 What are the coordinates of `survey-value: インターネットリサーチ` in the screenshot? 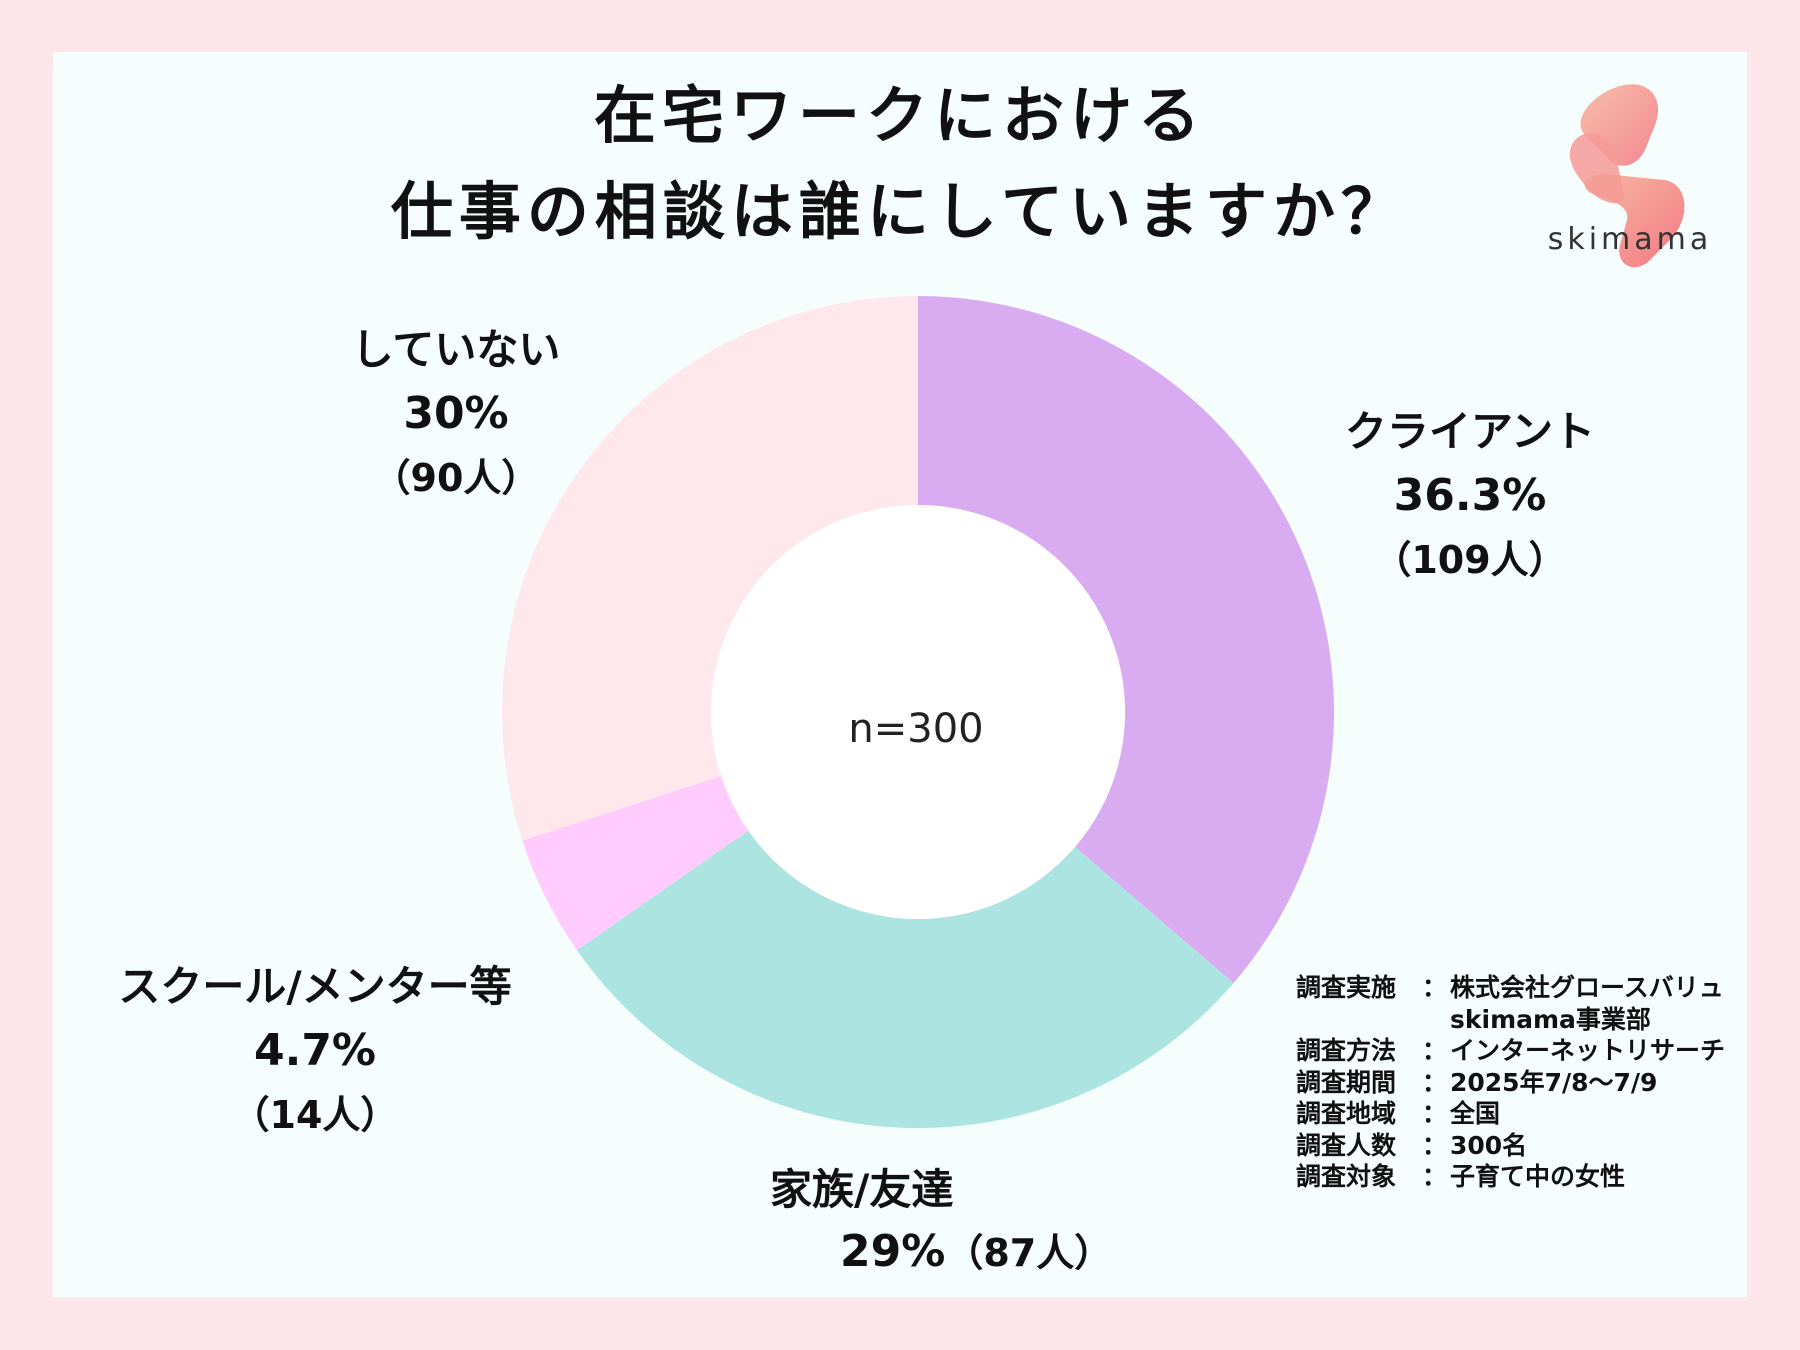 It's located at (1588, 1050).